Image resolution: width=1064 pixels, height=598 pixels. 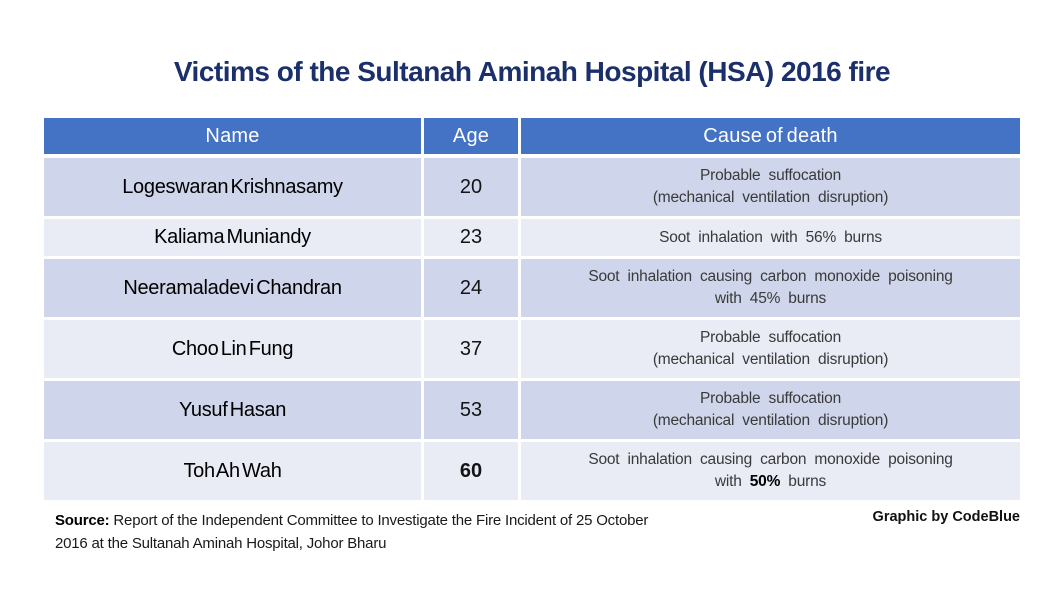 I want to click on victim-age: 24, so click(x=471, y=288).